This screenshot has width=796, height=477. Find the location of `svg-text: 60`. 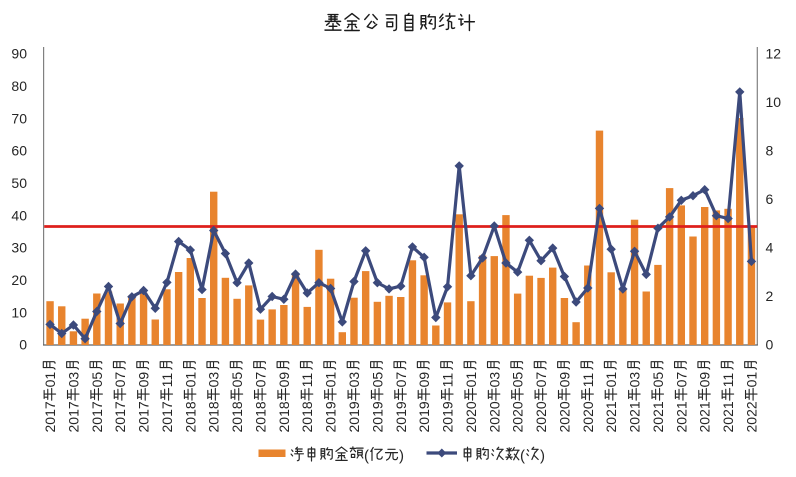

svg-text: 60 is located at coordinates (19, 151).